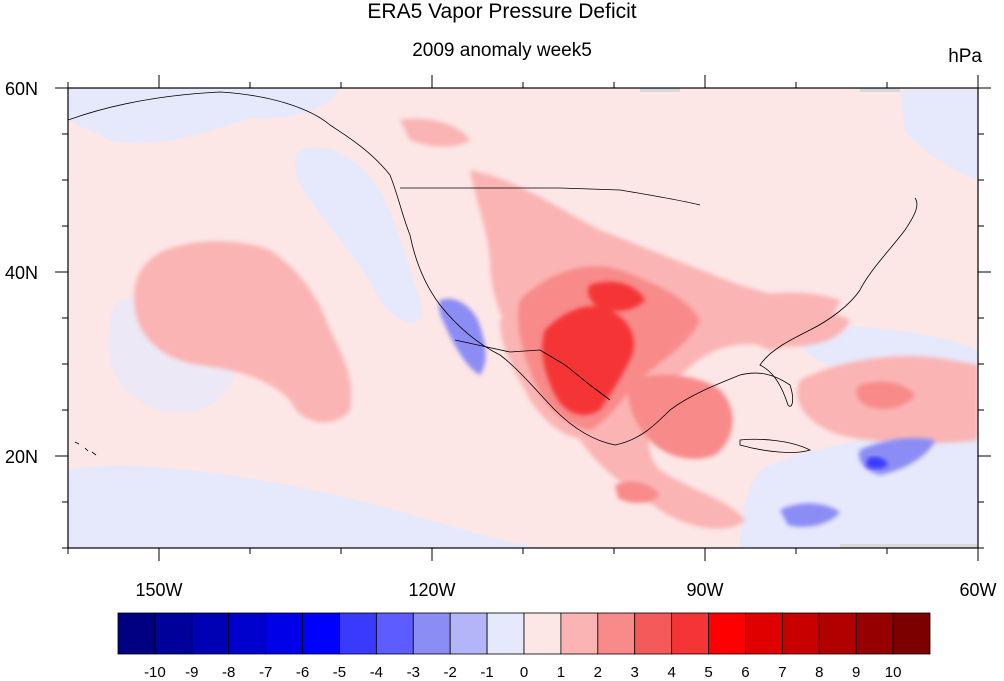 This screenshot has height=681, width=1004. I want to click on colorbar-label: -8, so click(228, 672).